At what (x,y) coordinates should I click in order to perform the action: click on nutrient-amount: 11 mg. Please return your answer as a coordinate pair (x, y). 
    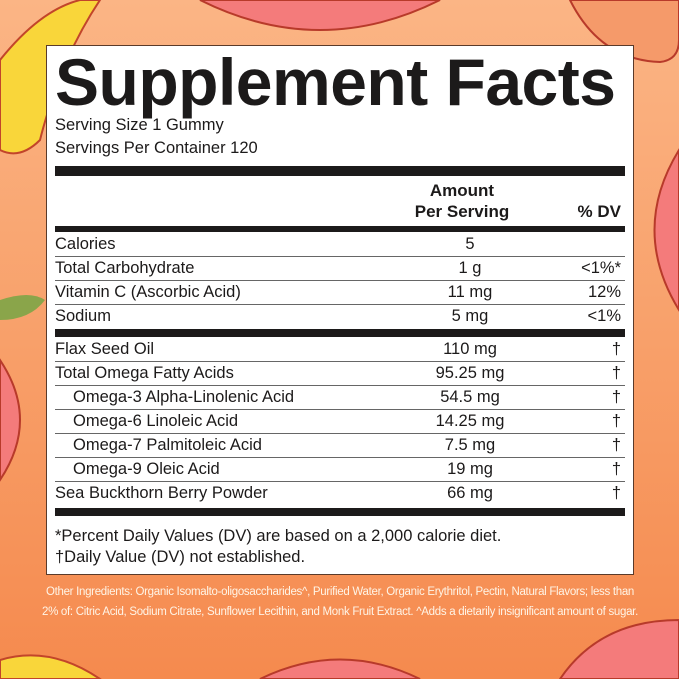
    Looking at the image, I should click on (470, 292).